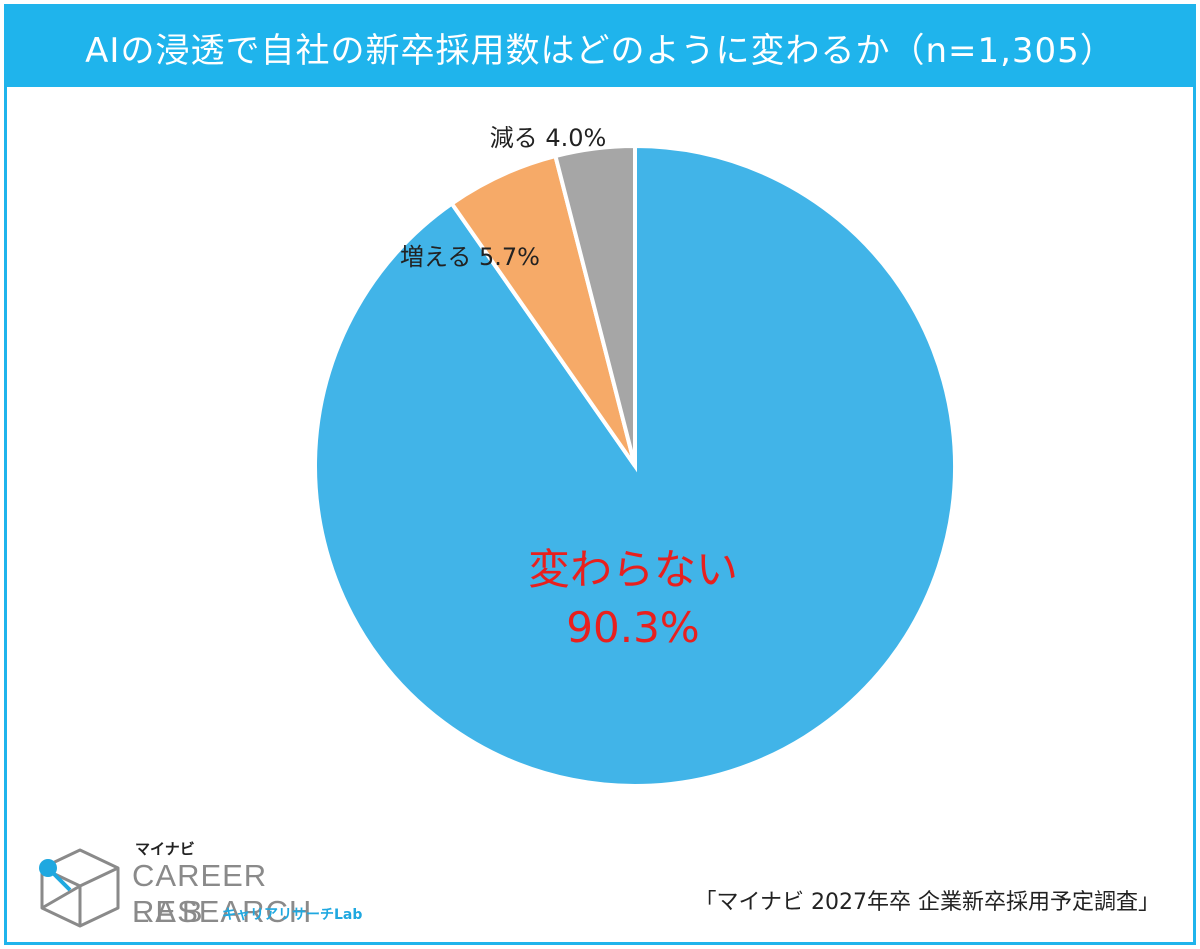  I want to click on career-research-lab-logo: マイナビ CAREER RESEARCH LAB キャリアリサーチLab, so click(240, 883).